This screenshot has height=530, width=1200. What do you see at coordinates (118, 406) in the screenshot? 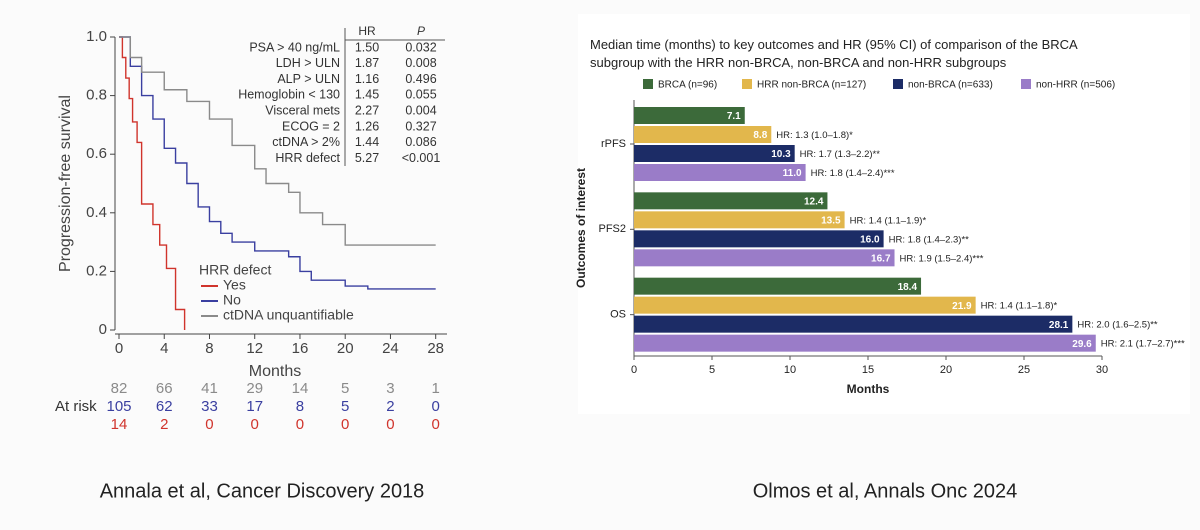
I see `at-risk-count: 105` at bounding box center [118, 406].